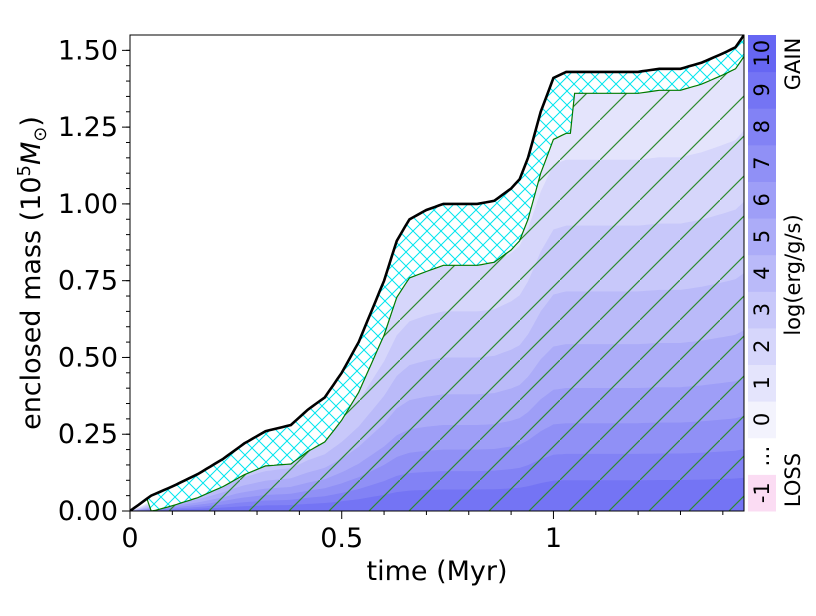  Describe the element at coordinates (88, 50) in the screenshot. I see `y-tick-label: 1.50` at that location.